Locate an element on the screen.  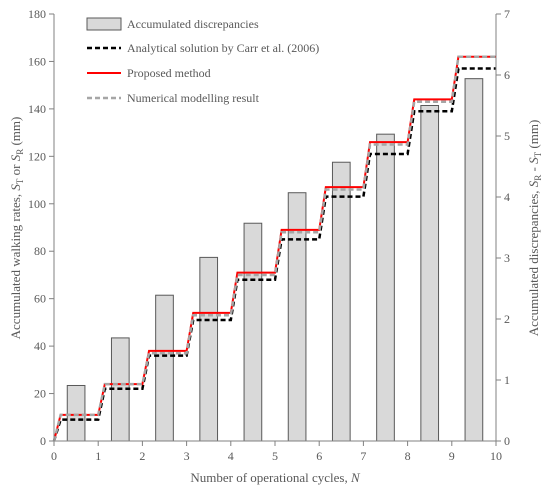
y-left-tick-label: 160 is located at coordinates (37, 61).